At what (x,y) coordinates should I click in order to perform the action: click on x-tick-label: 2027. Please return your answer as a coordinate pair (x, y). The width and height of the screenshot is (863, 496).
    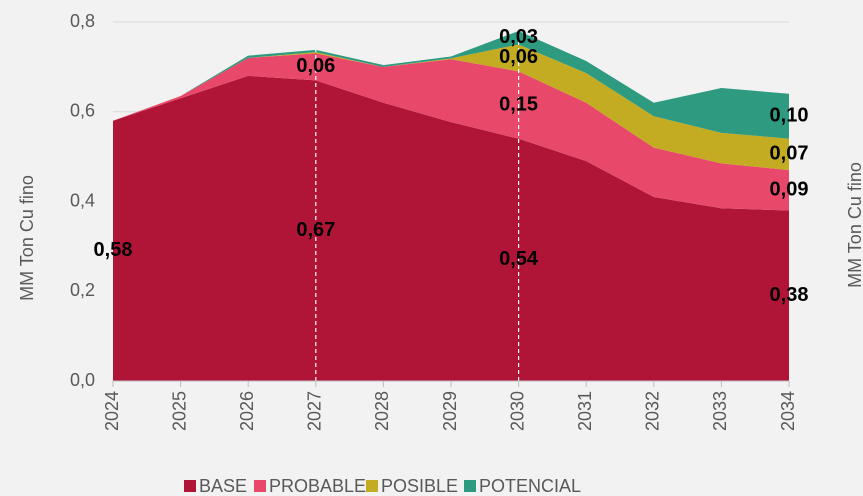
    Looking at the image, I should click on (315, 411).